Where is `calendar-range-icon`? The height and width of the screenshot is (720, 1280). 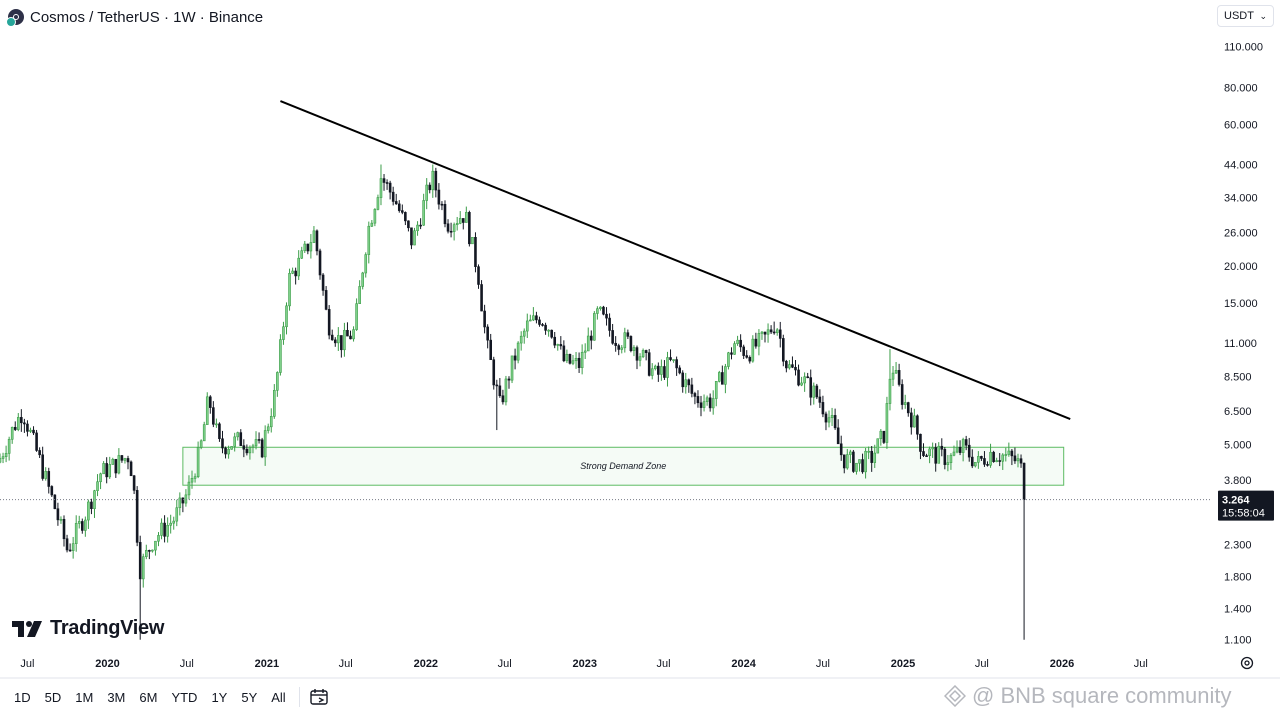
calendar-range-icon is located at coordinates (319, 697).